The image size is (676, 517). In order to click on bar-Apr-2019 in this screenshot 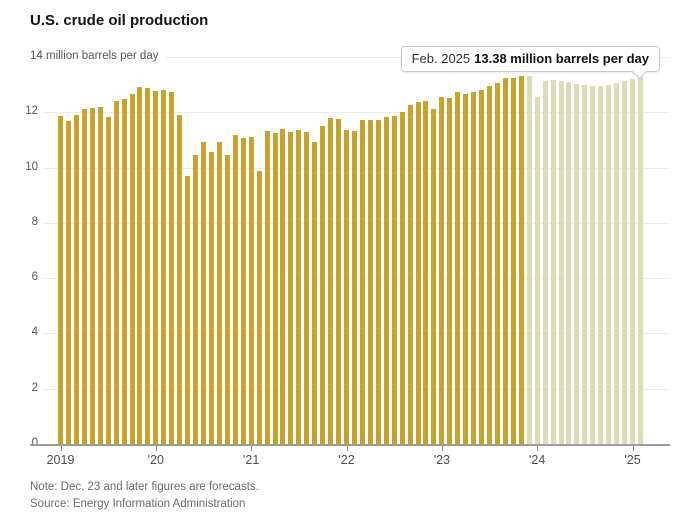, I will do `click(84, 276)`.